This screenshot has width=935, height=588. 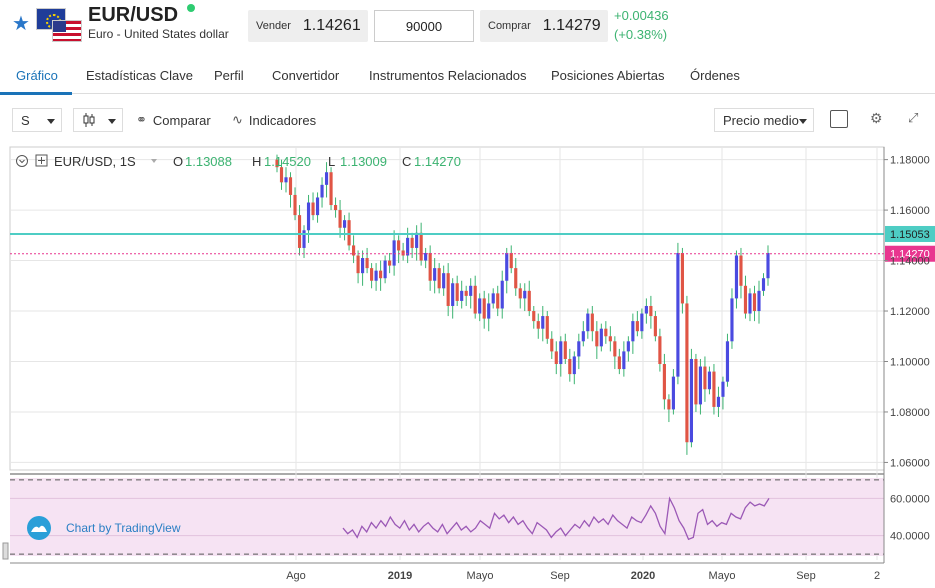 I want to click on currency-flags, so click(x=59, y=25).